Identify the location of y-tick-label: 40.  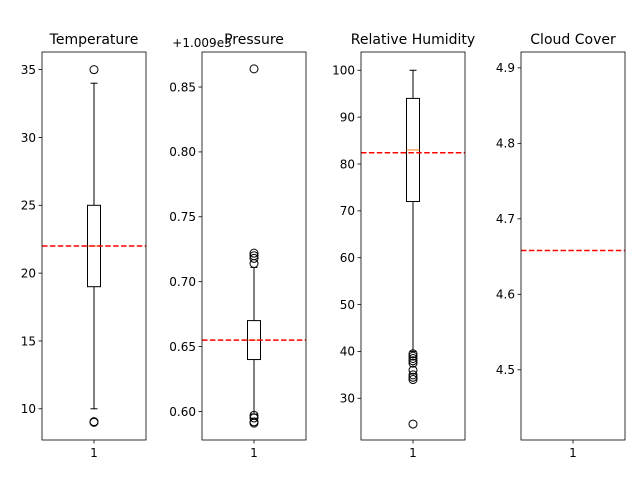
(347, 352).